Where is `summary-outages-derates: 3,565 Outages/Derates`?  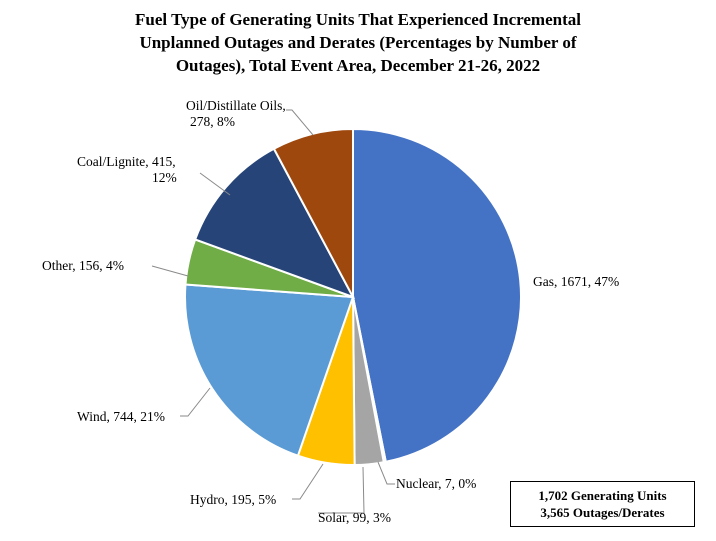 summary-outages-derates: 3,565 Outages/Derates is located at coordinates (602, 512).